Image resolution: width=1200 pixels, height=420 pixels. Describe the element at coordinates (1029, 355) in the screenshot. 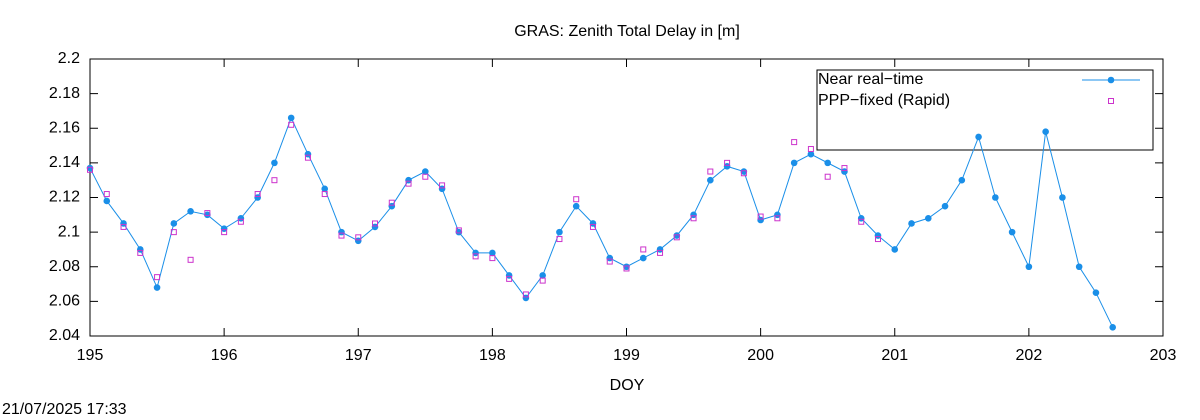

I see `x-tick-label: 202` at that location.